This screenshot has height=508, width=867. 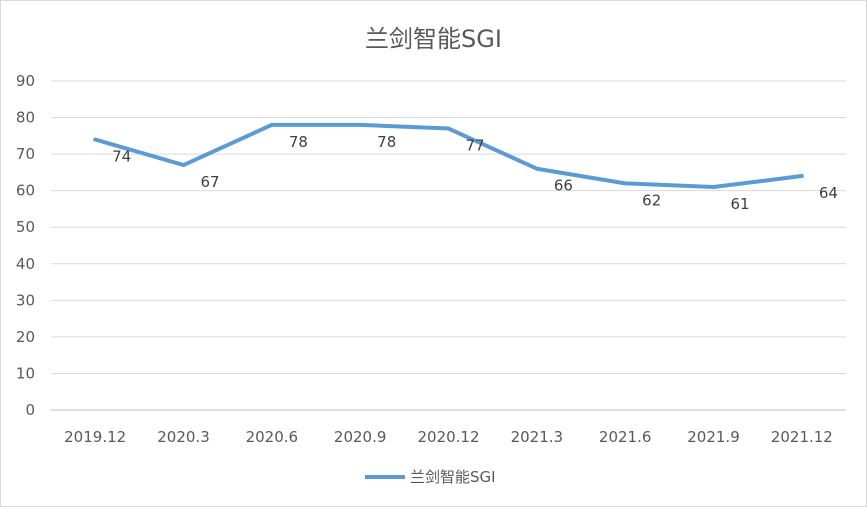 I want to click on data-label: 61, so click(x=740, y=204).